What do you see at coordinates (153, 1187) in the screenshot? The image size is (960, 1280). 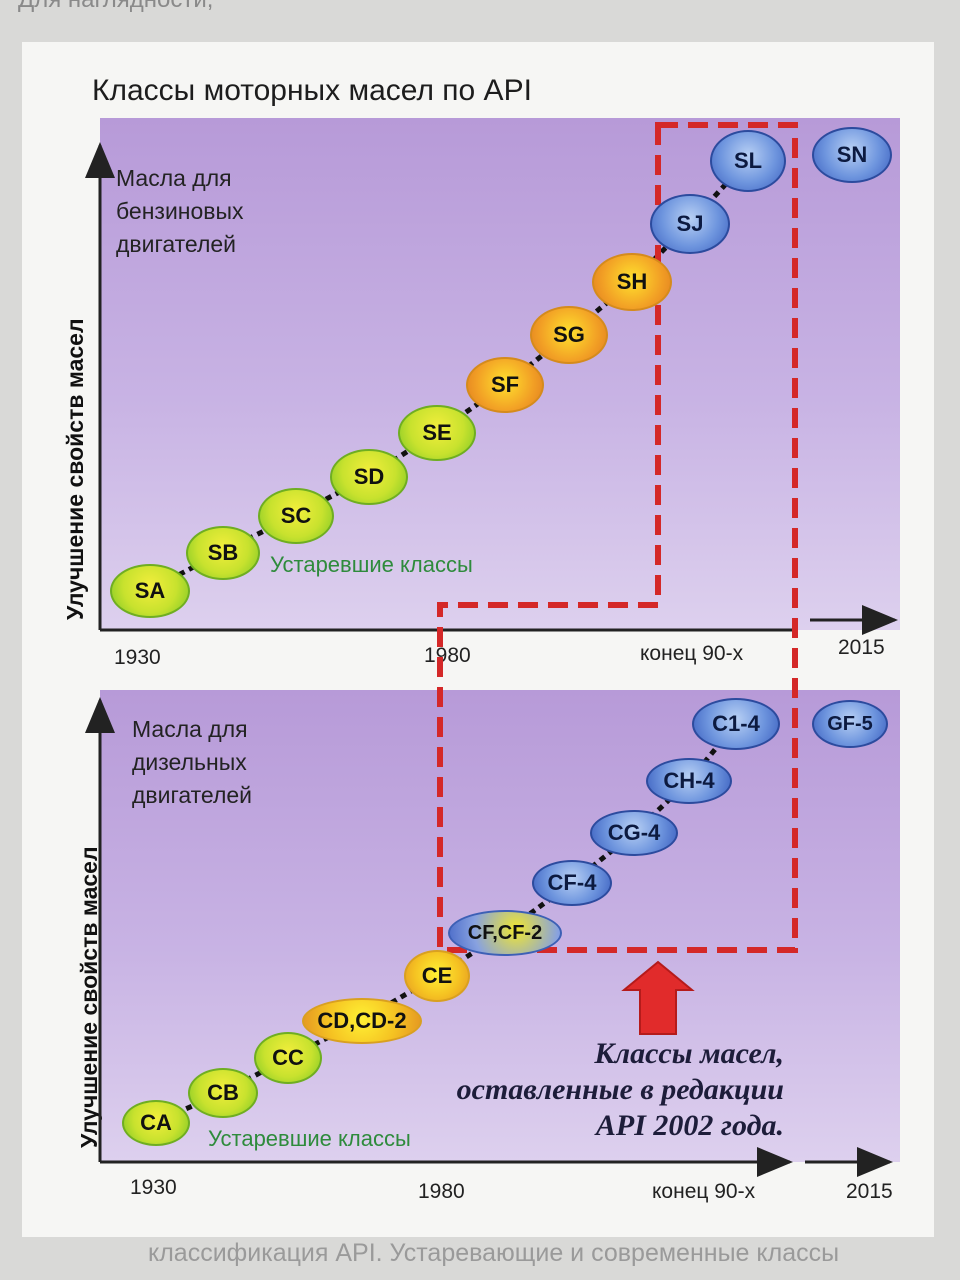 I see `diesel-tick-1930: 1930` at bounding box center [153, 1187].